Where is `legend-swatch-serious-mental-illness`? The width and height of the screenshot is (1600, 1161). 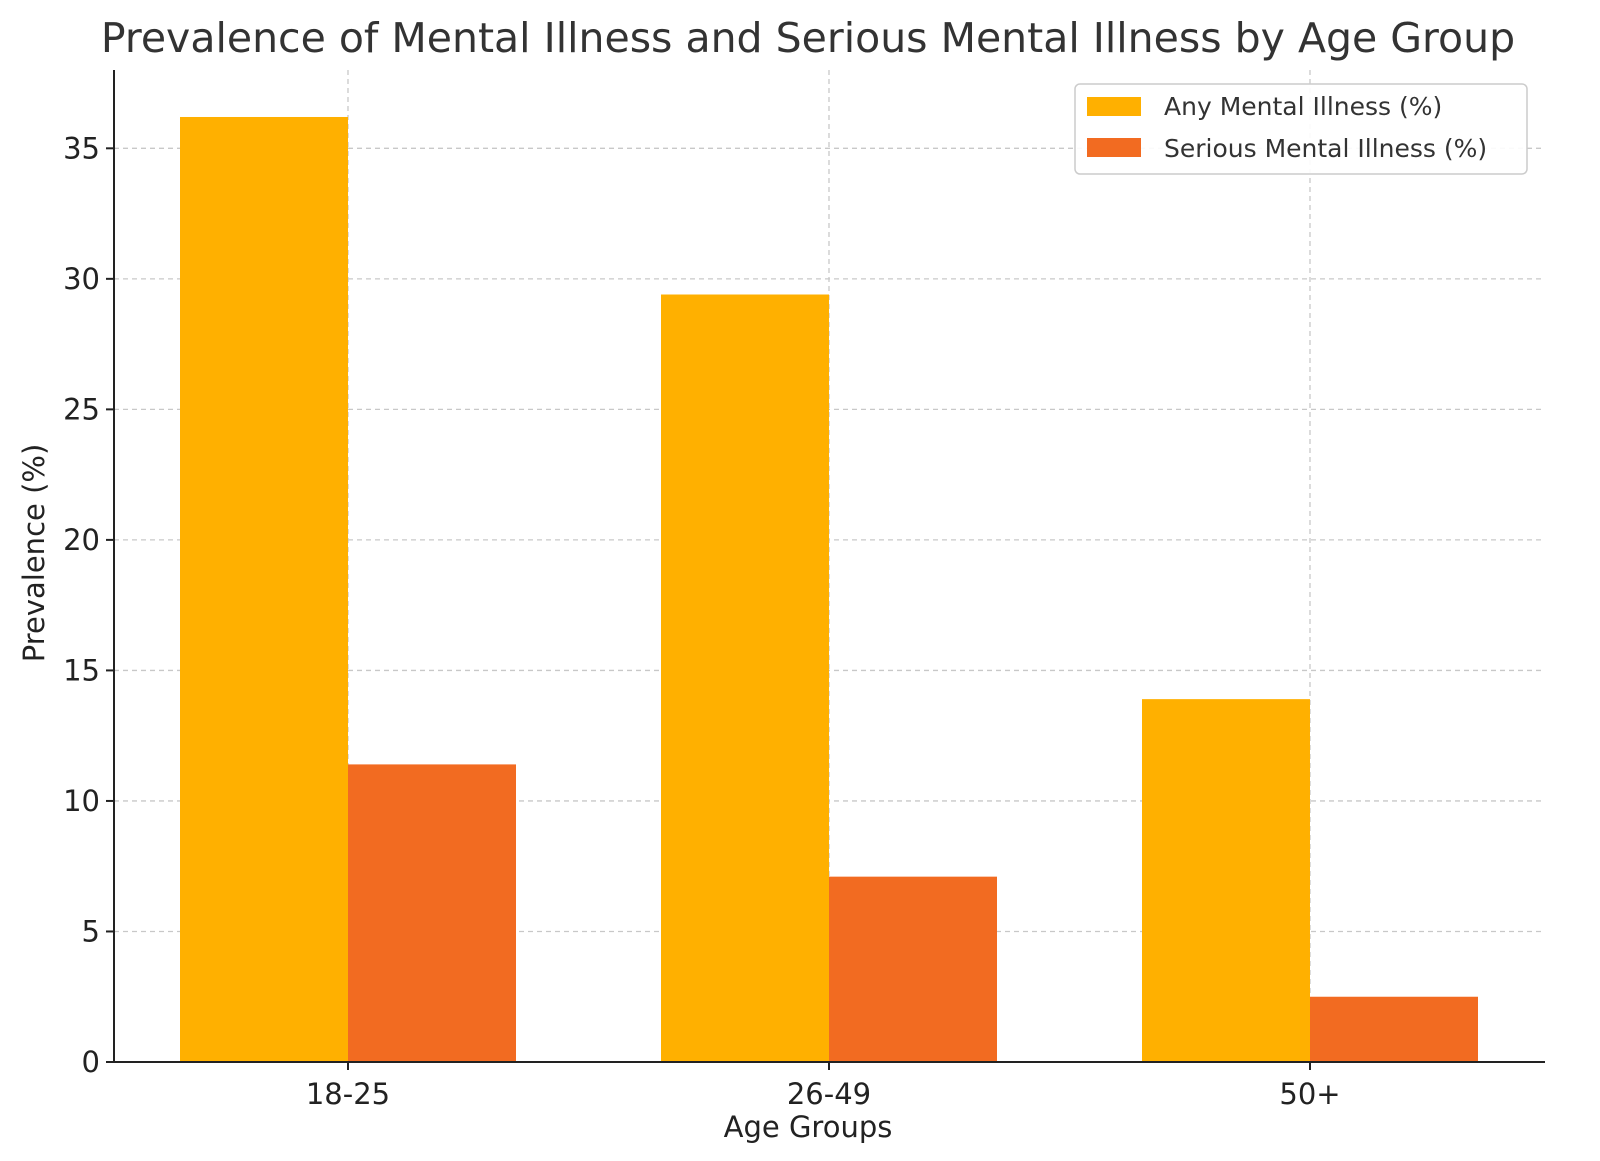 legend-swatch-serious-mental-illness is located at coordinates (1114, 147).